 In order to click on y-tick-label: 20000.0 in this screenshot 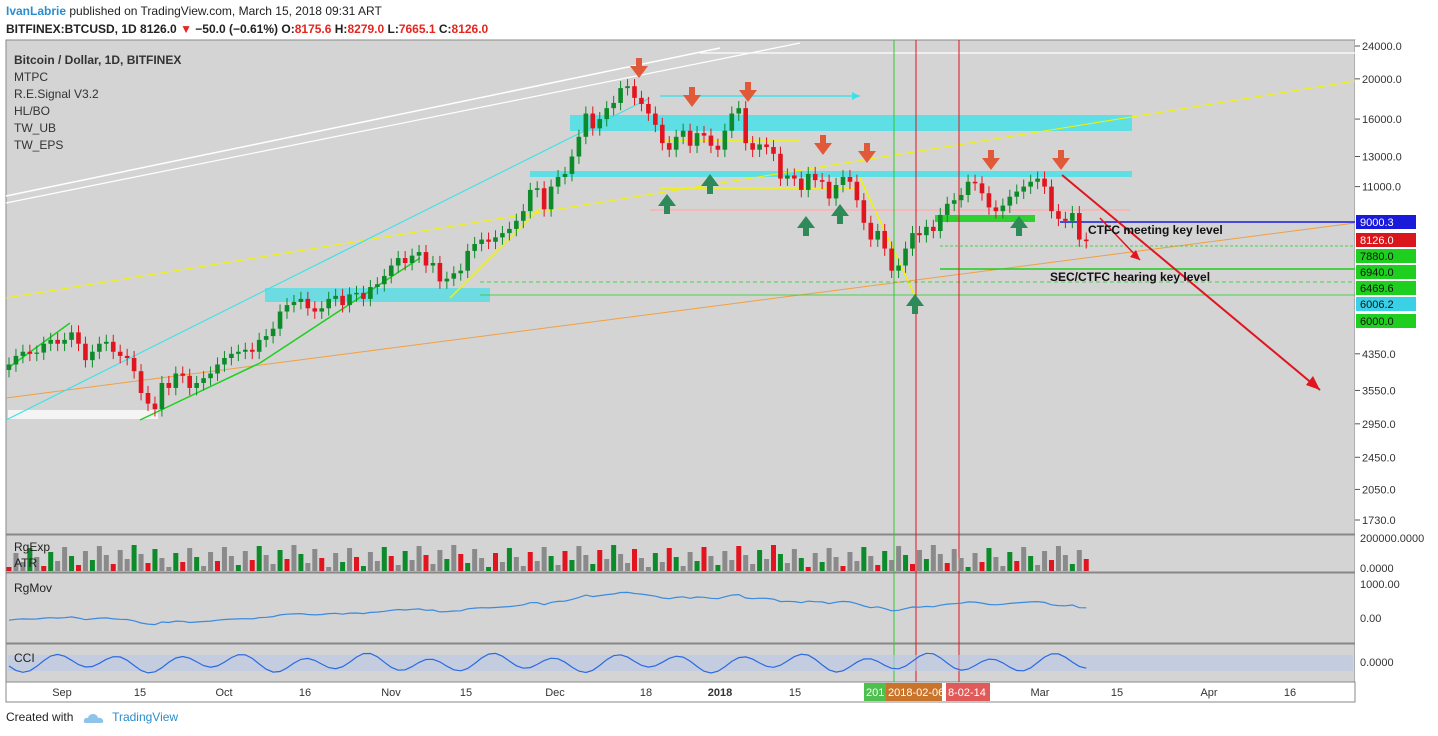, I will do `click(1382, 80)`.